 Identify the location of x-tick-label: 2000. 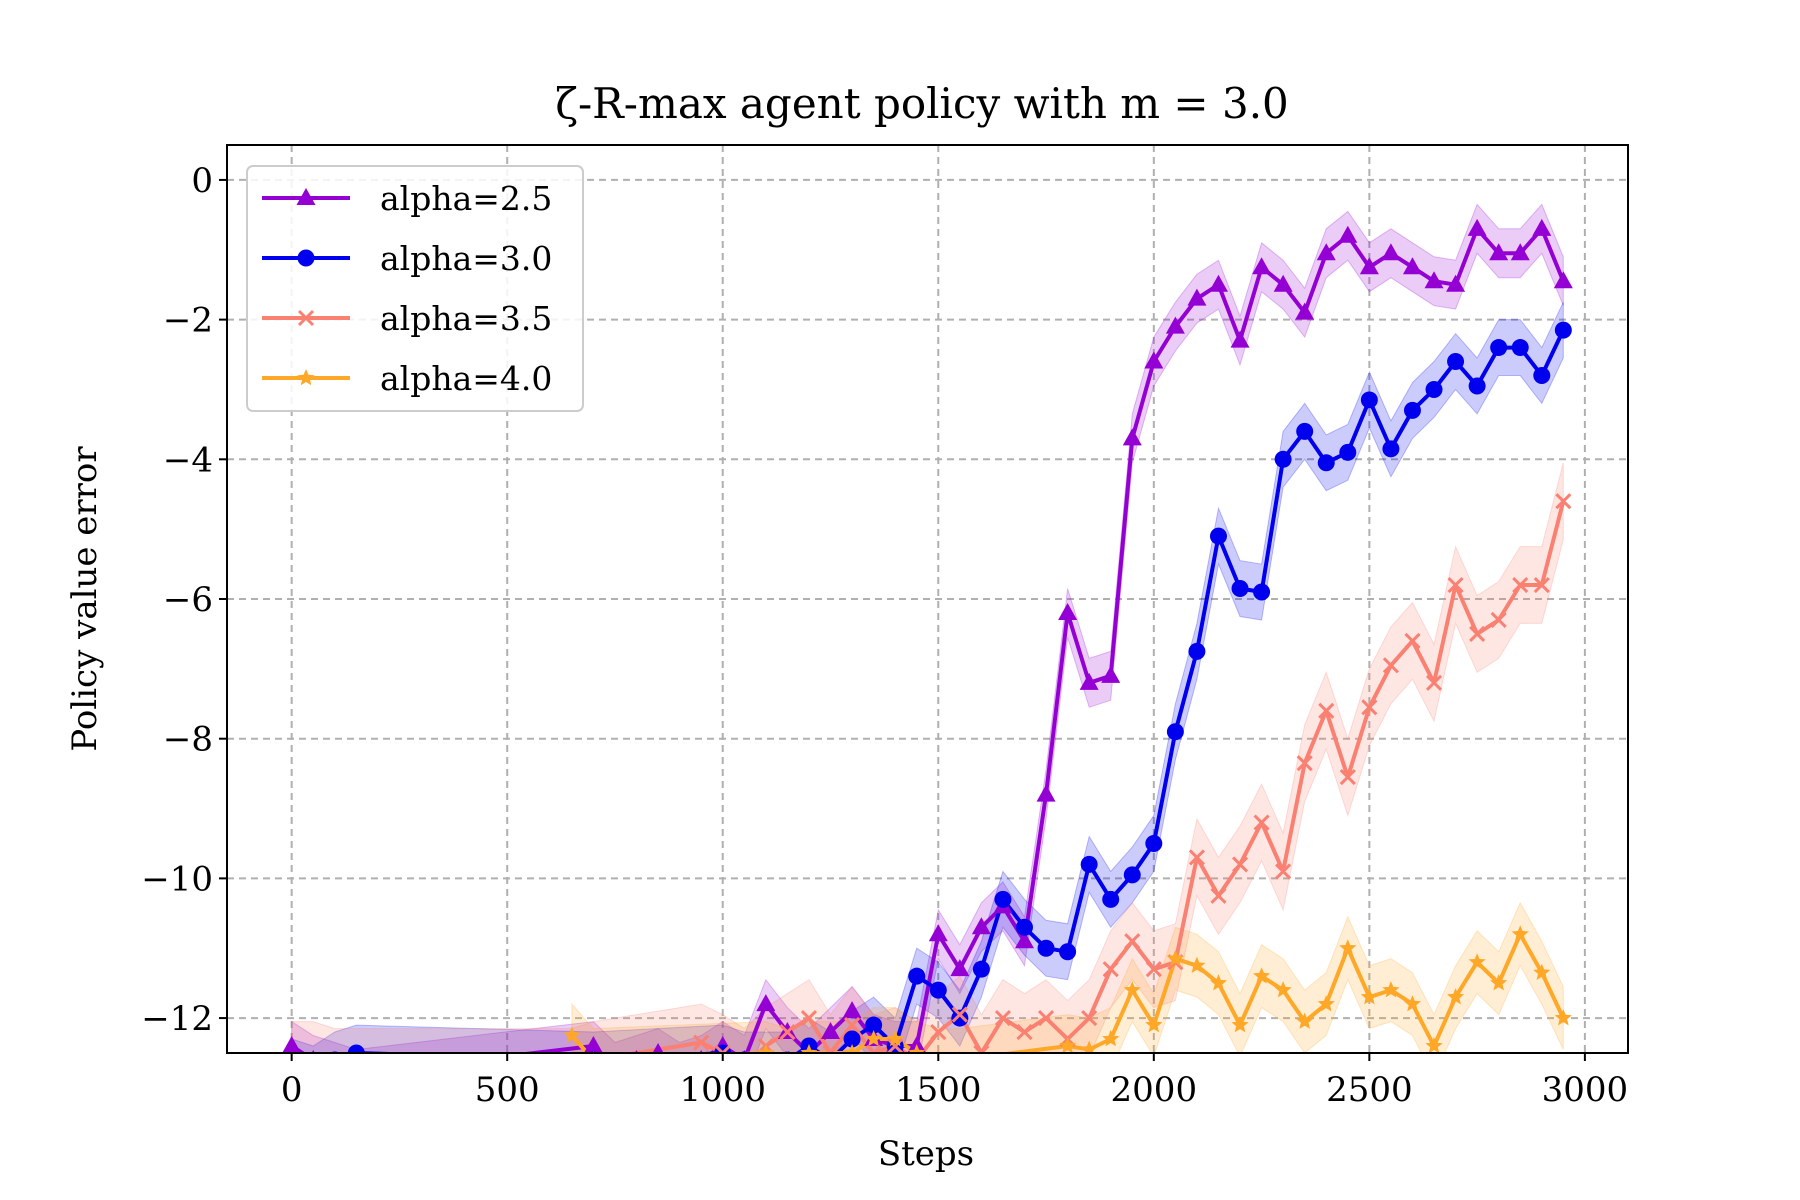
(1154, 1090).